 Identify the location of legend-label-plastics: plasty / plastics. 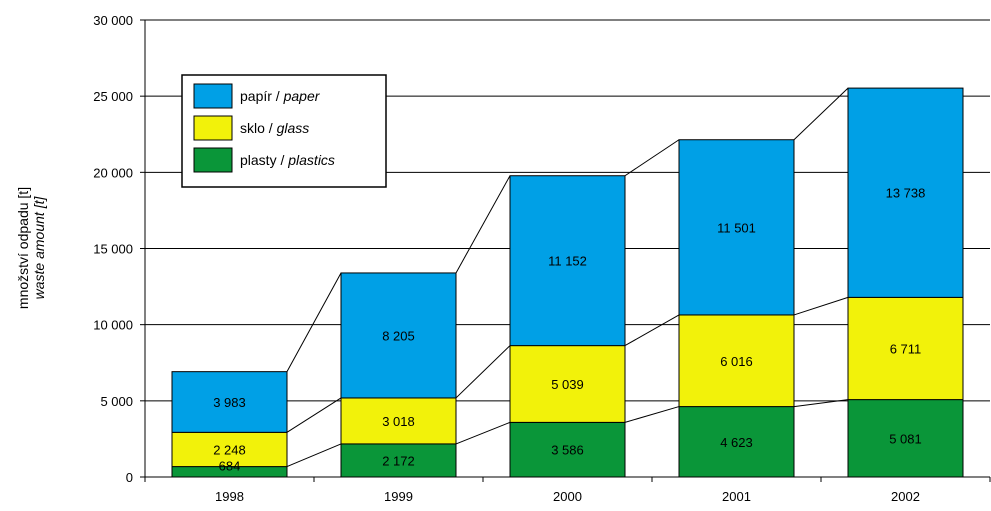
(287, 160).